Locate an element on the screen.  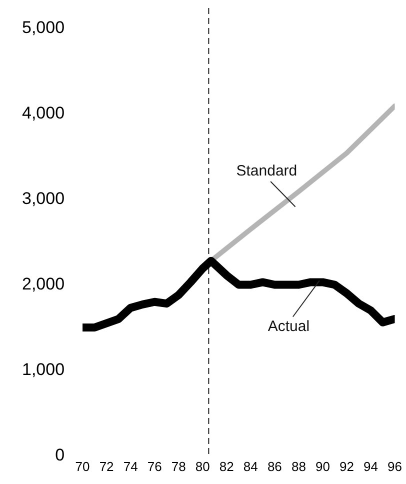
annotation: Standard is located at coordinates (267, 171).